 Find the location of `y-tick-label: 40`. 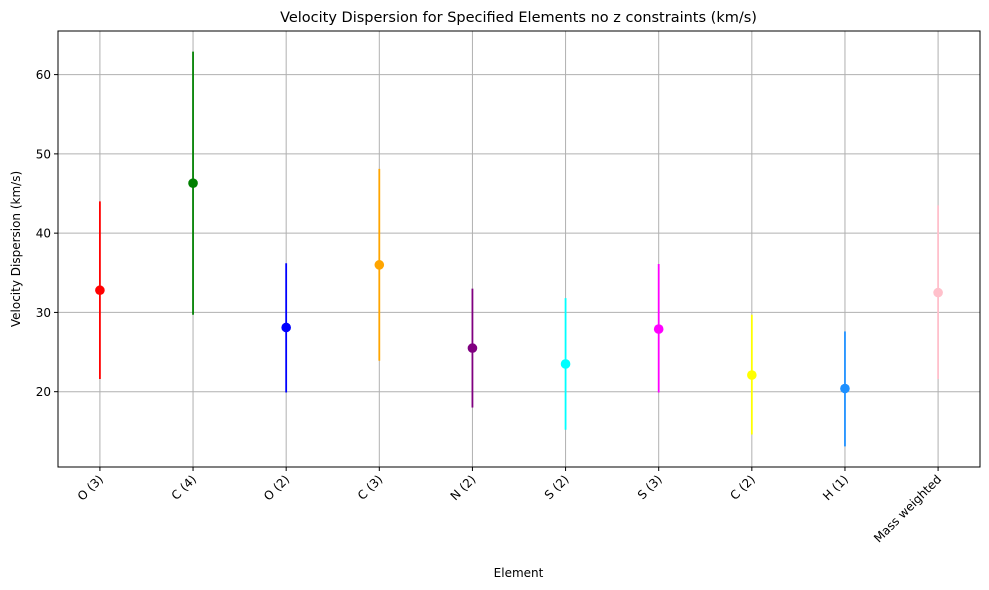

y-tick-label: 40 is located at coordinates (43, 234).